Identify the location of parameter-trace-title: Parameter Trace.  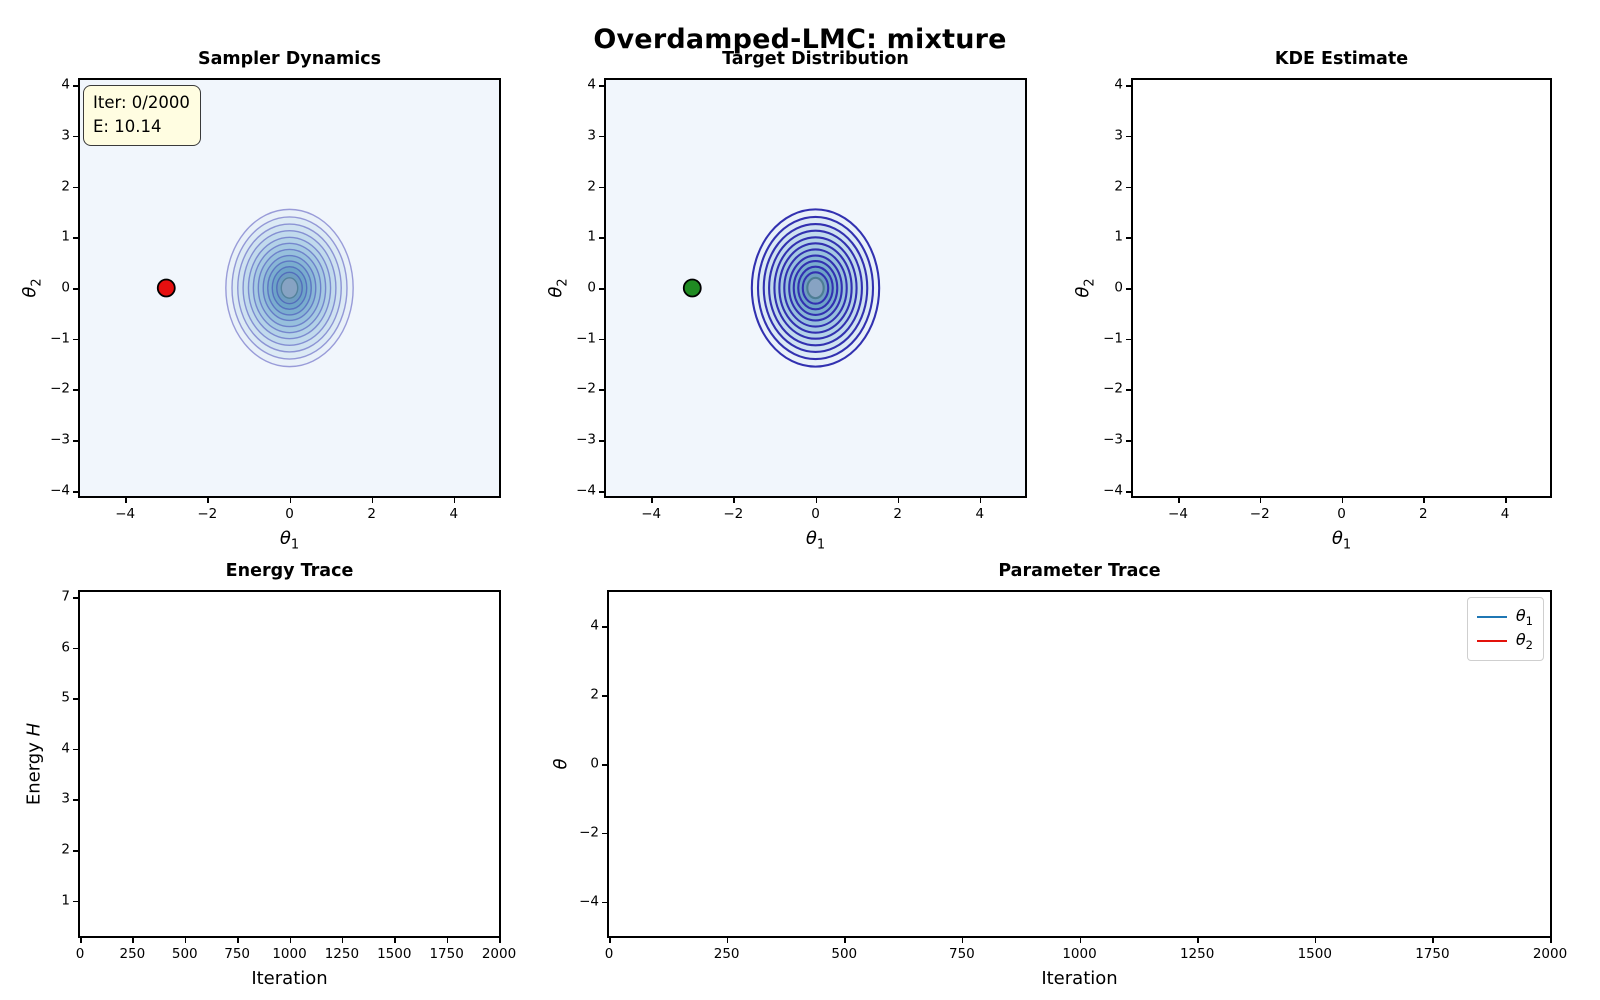
(1079, 571).